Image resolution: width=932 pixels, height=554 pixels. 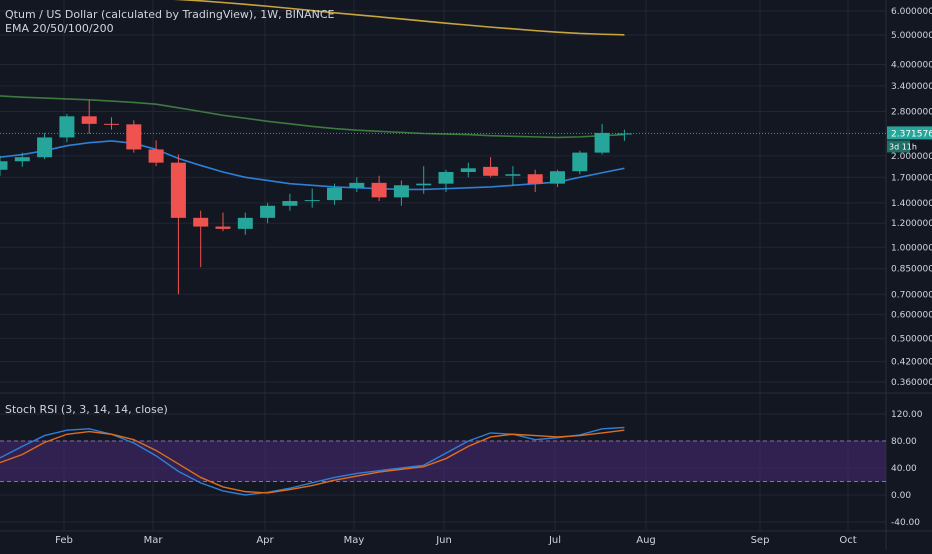 I want to click on time-tick-label: Apr, so click(x=265, y=540).